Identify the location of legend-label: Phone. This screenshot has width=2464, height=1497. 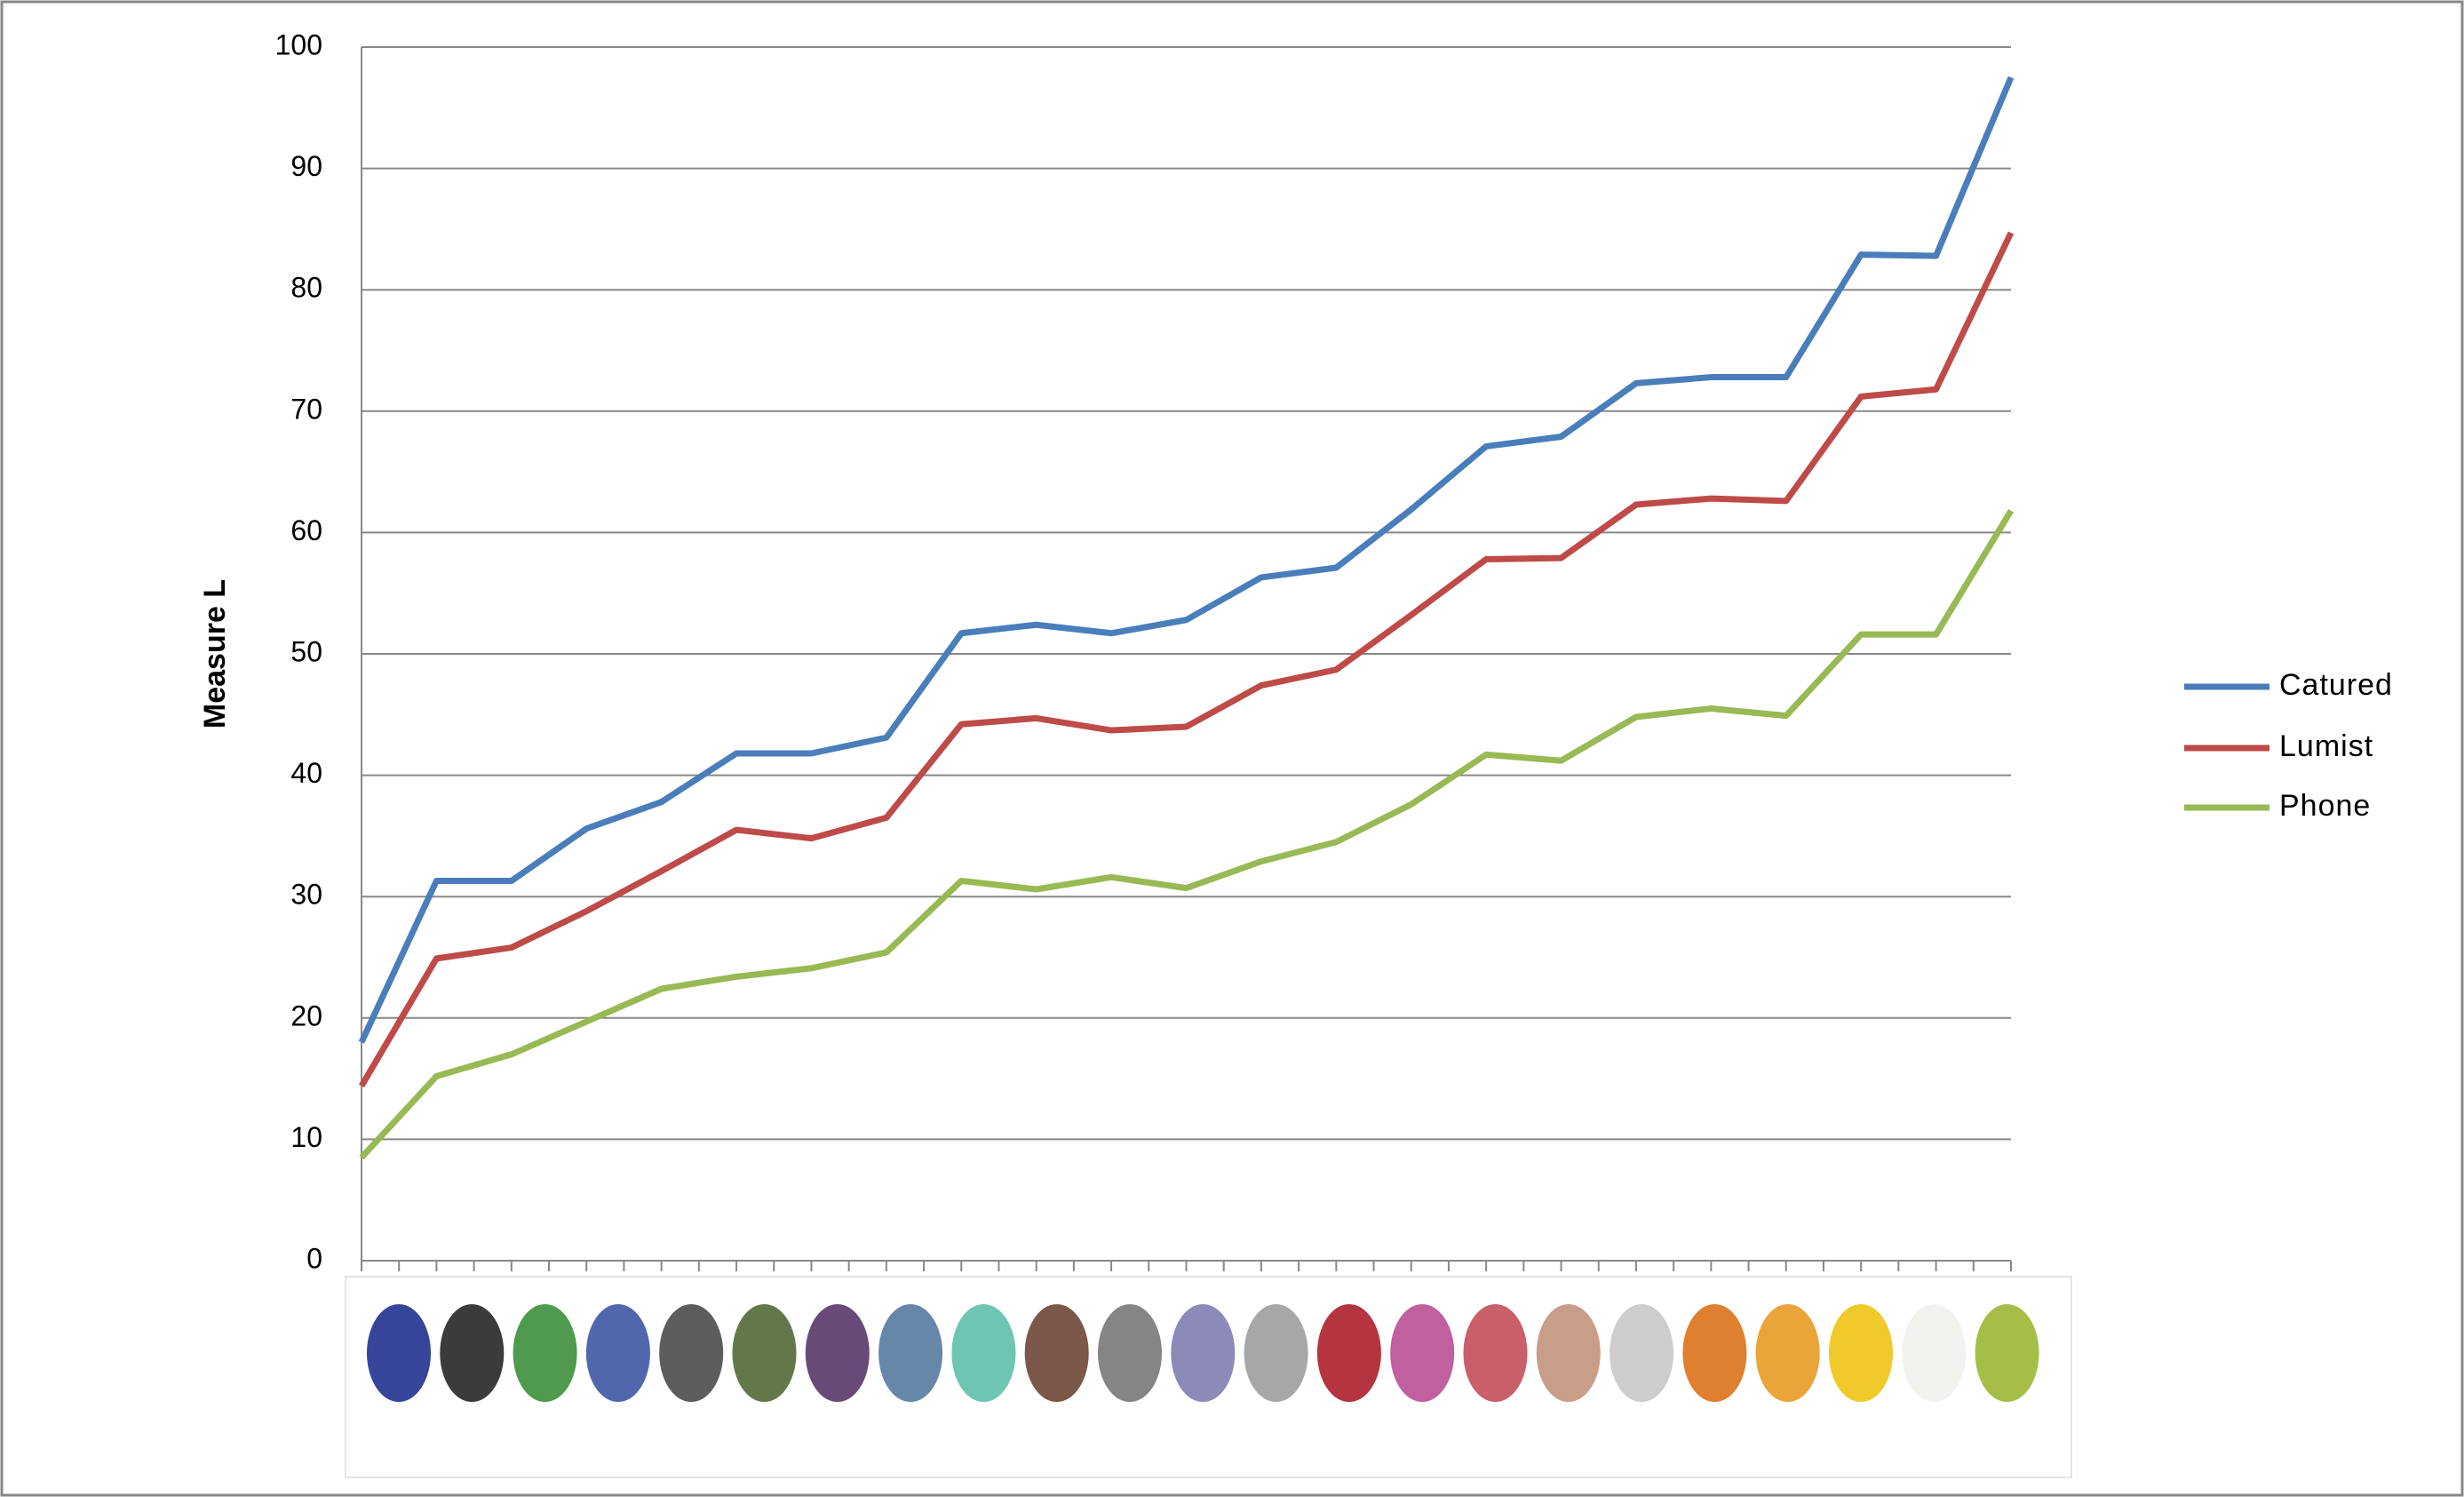
(2325, 806).